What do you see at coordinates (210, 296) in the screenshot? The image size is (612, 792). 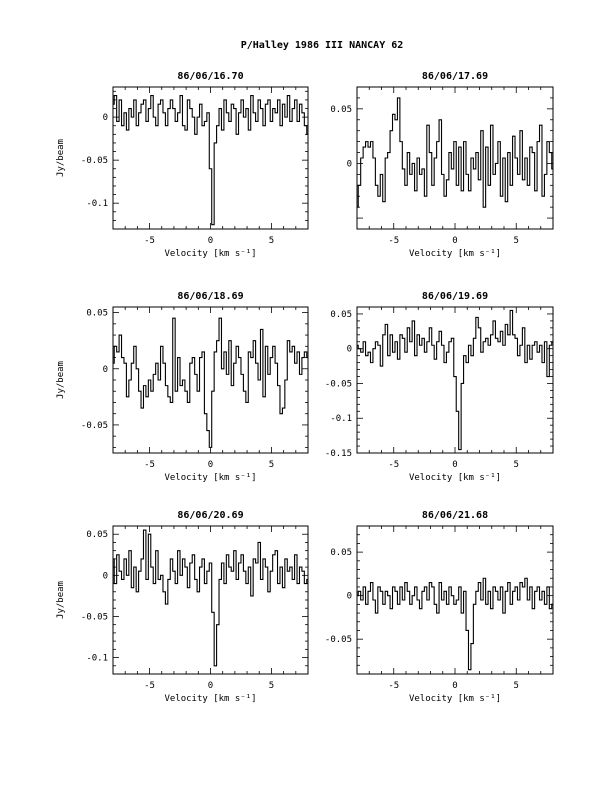 I see `panel-title: 86/06/18.69` at bounding box center [210, 296].